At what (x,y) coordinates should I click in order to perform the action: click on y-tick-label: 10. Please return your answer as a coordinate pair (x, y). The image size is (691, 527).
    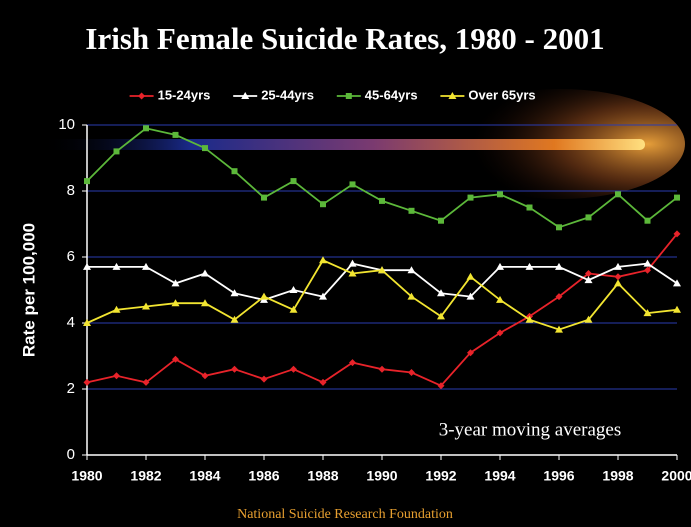
    Looking at the image, I should click on (66, 124).